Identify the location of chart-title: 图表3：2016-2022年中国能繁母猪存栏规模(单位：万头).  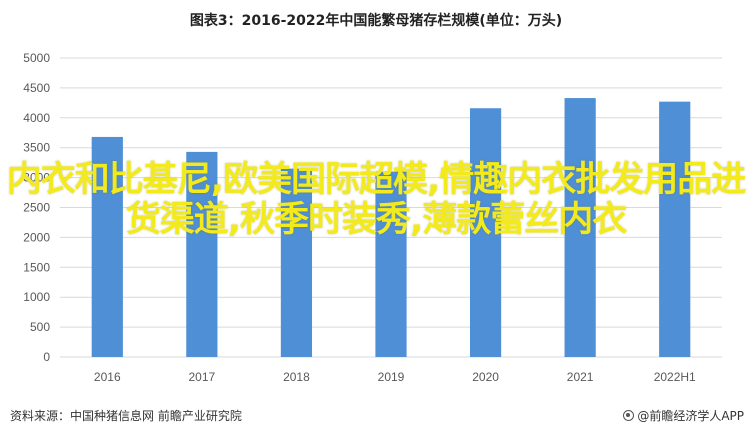
(376, 21).